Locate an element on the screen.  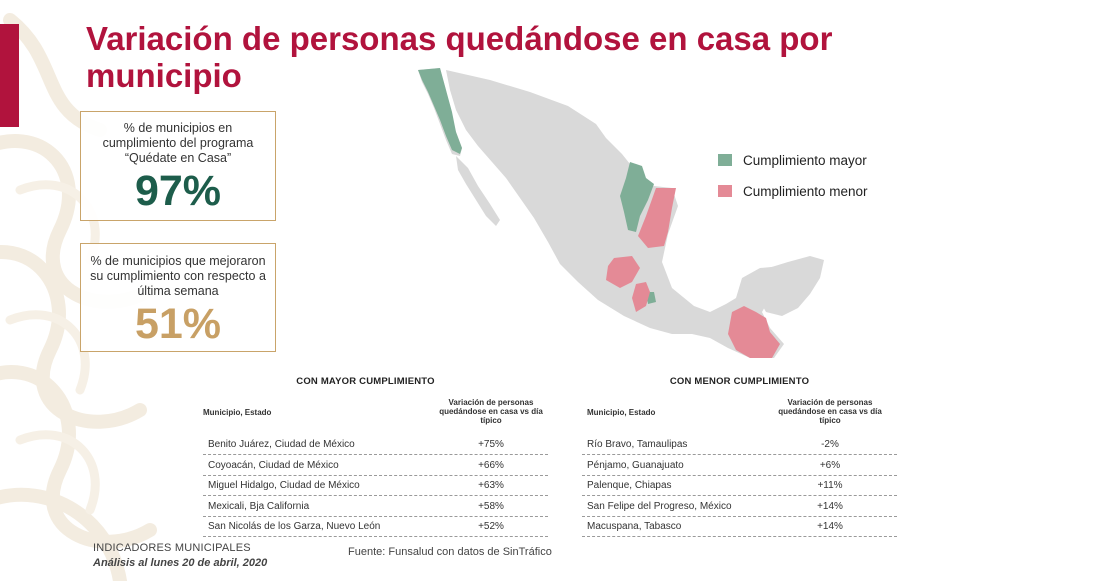
cell-variacion: -2% is located at coordinates (830, 444).